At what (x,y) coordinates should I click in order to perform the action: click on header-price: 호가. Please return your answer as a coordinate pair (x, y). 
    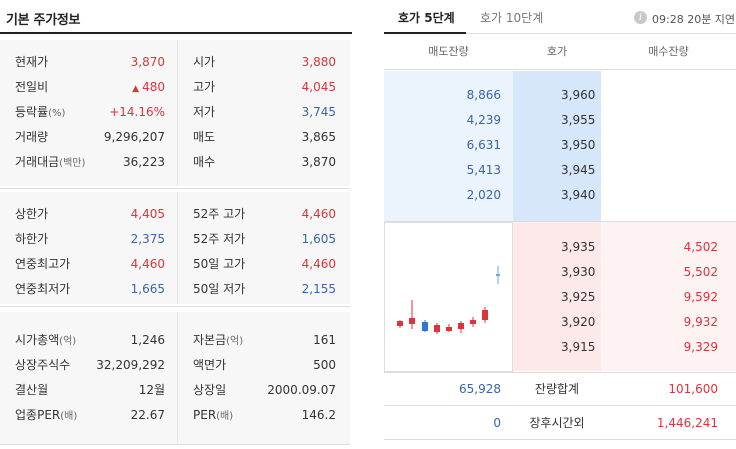
    Looking at the image, I should click on (557, 51).